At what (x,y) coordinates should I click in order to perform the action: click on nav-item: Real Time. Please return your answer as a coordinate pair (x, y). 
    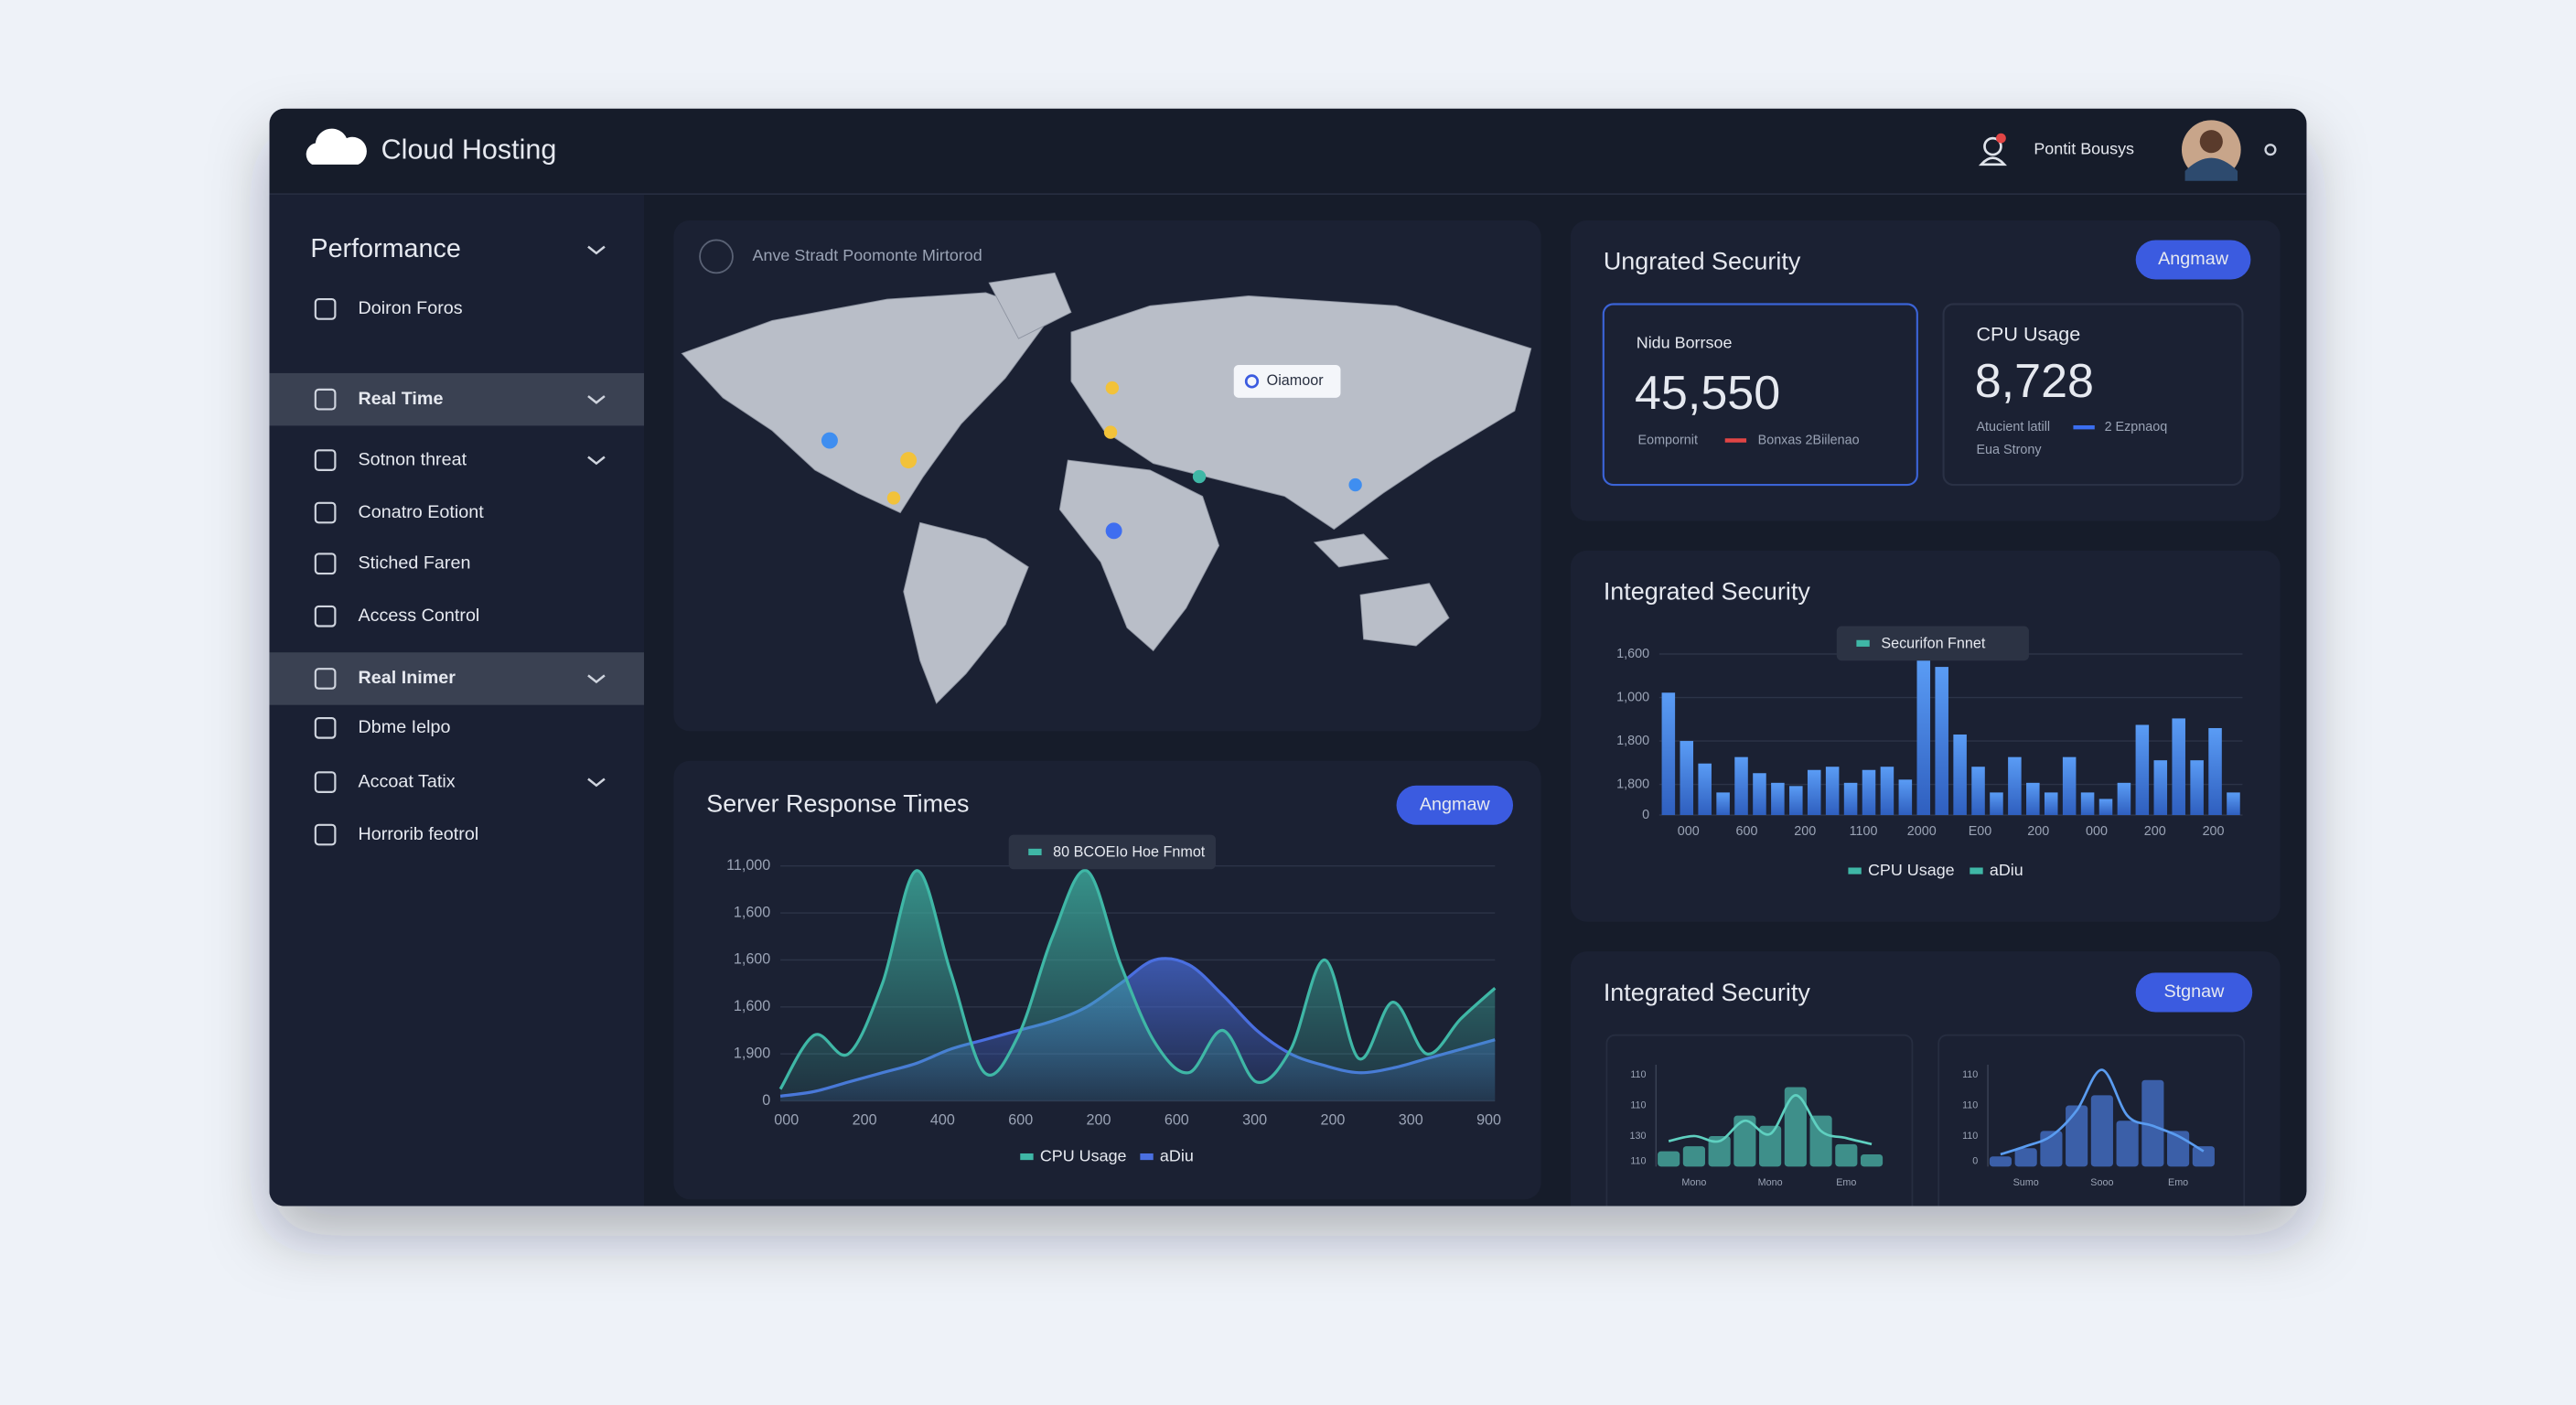
    Looking at the image, I should click on (457, 399).